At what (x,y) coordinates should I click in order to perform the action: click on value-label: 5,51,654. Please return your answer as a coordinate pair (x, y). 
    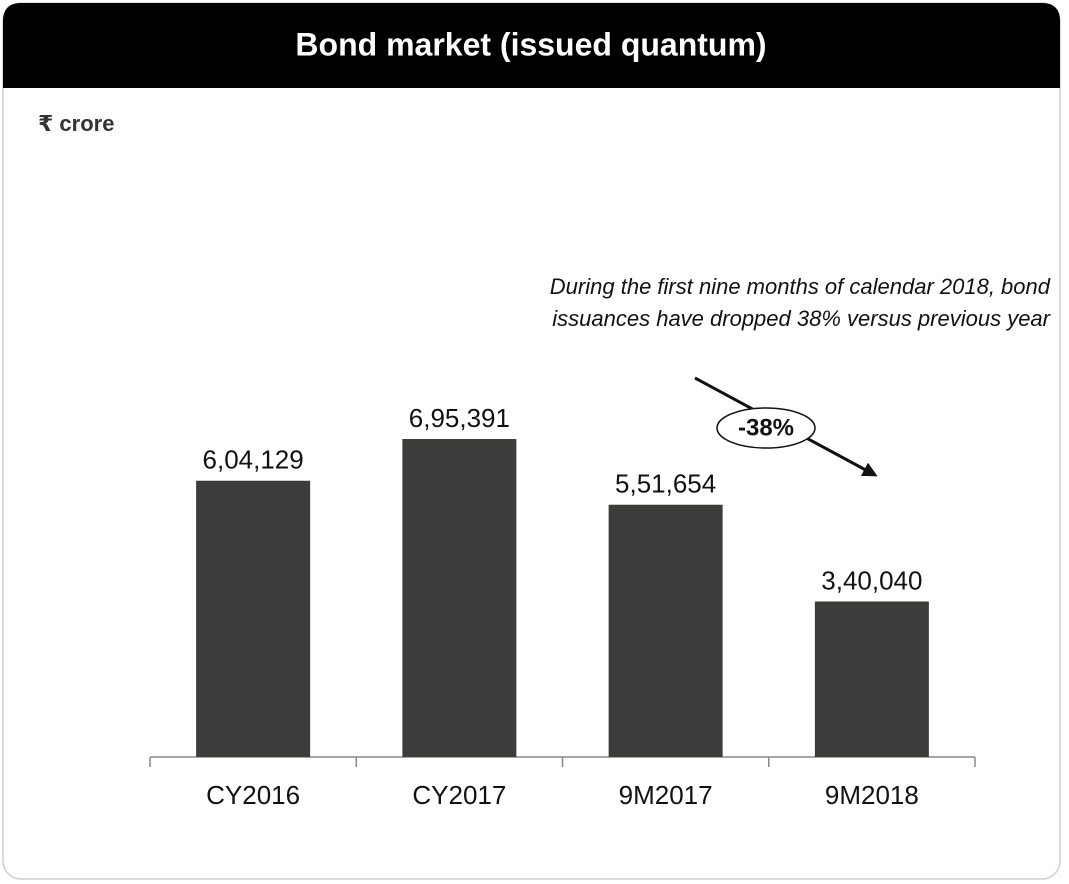
    Looking at the image, I should click on (665, 484).